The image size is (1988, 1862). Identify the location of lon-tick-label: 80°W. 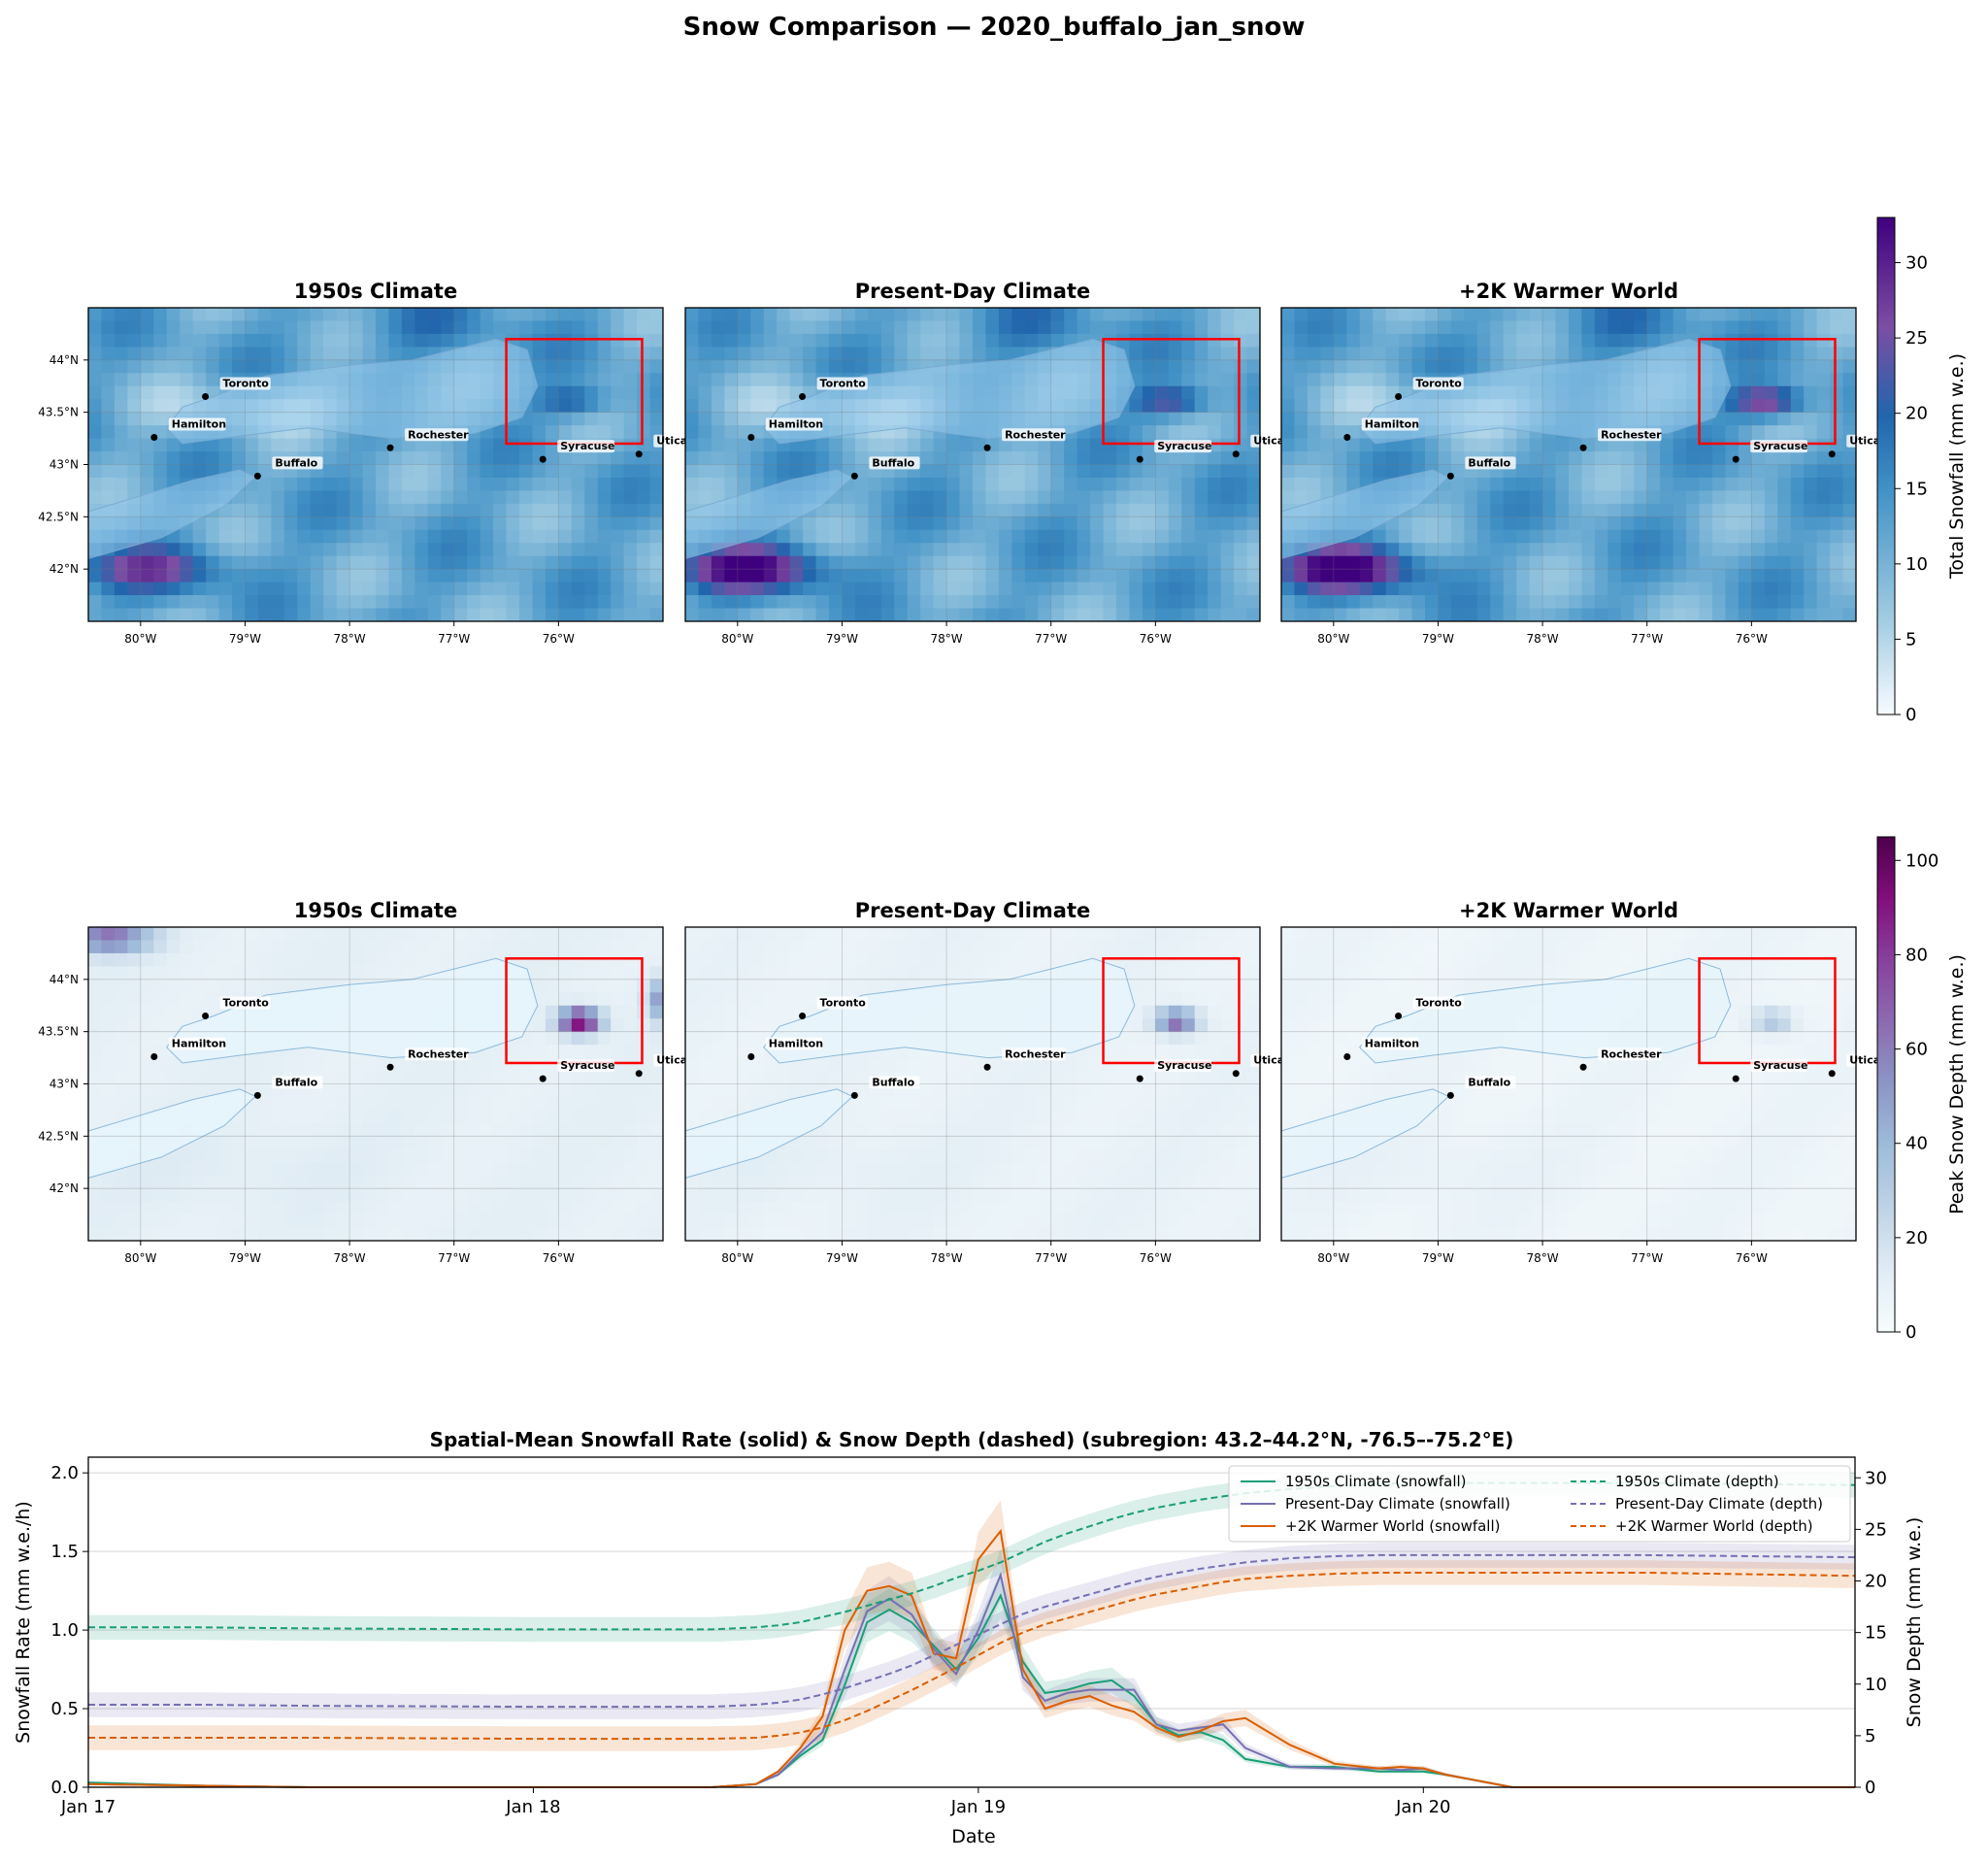
(1333, 639).